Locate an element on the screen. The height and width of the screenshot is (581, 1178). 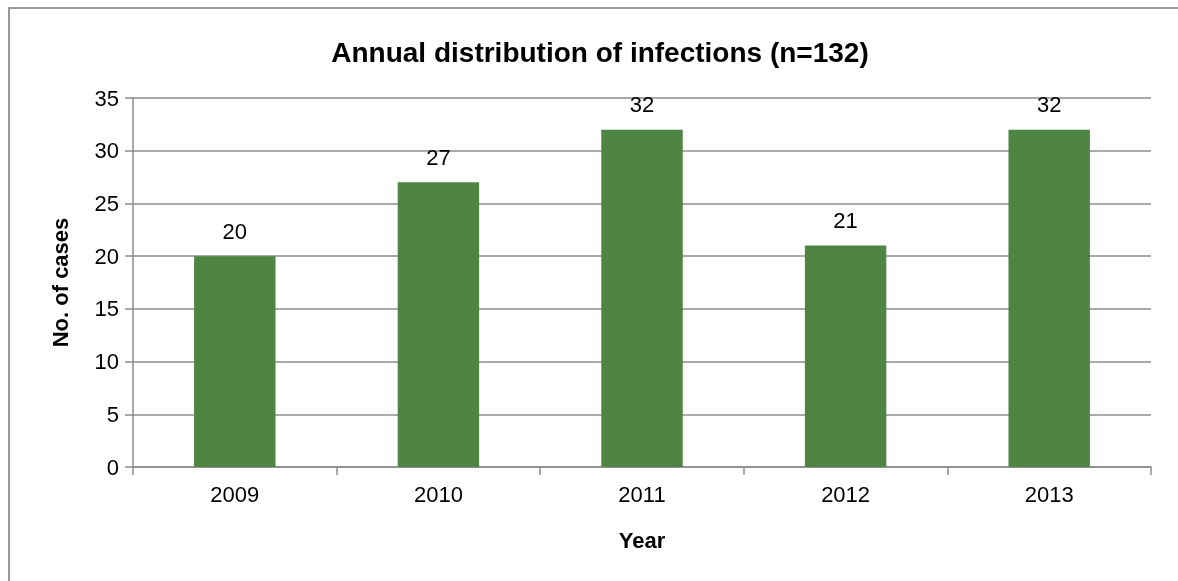
data-label: 21 is located at coordinates (845, 221).